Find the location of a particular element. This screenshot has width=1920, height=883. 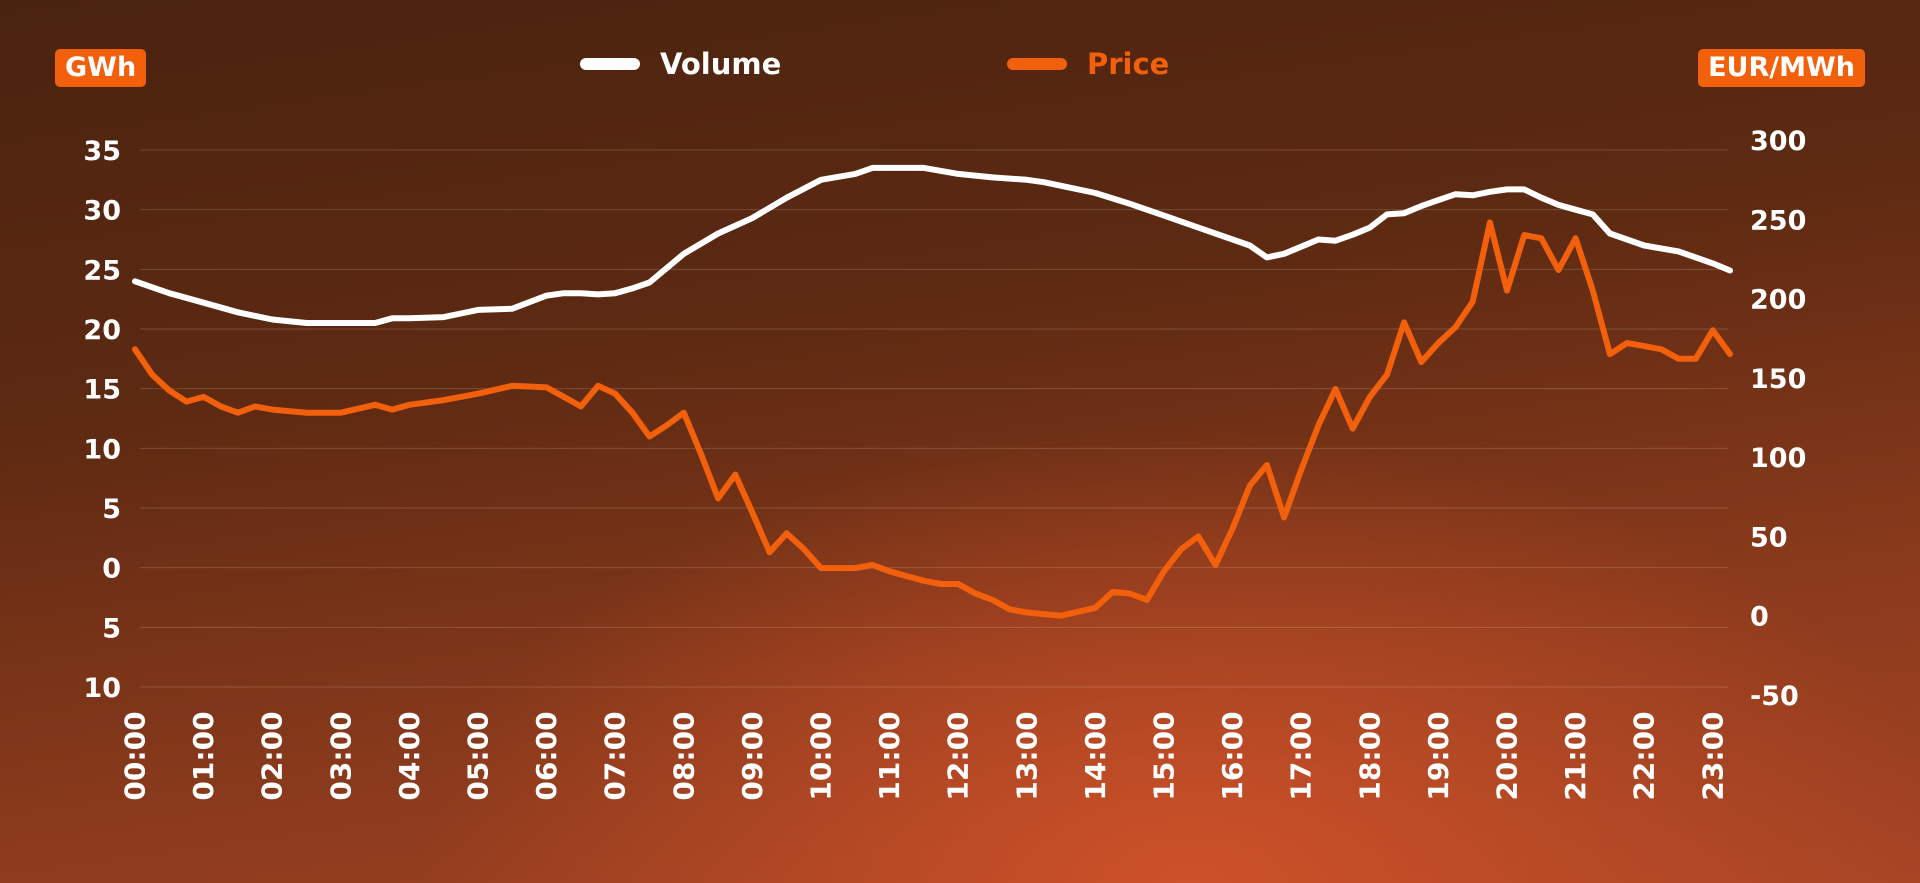

legend-label-price: Price is located at coordinates (1128, 64).